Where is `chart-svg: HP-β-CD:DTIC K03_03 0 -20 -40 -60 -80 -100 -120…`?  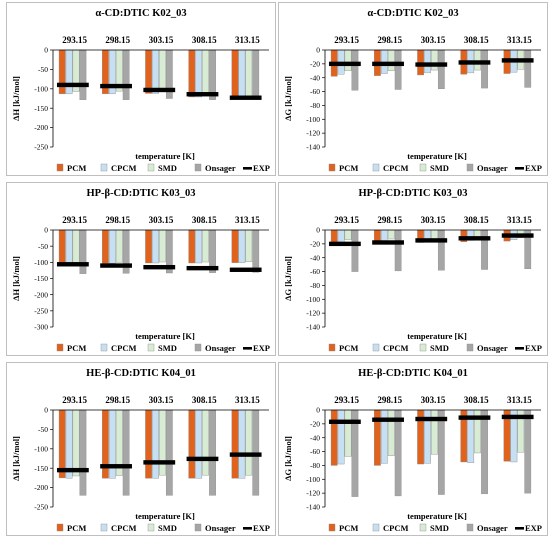 chart-svg: HP-β-CD:DTIC K03_03 0 -20 -40 -60 -80 -100 -120… is located at coordinates (412, 270).